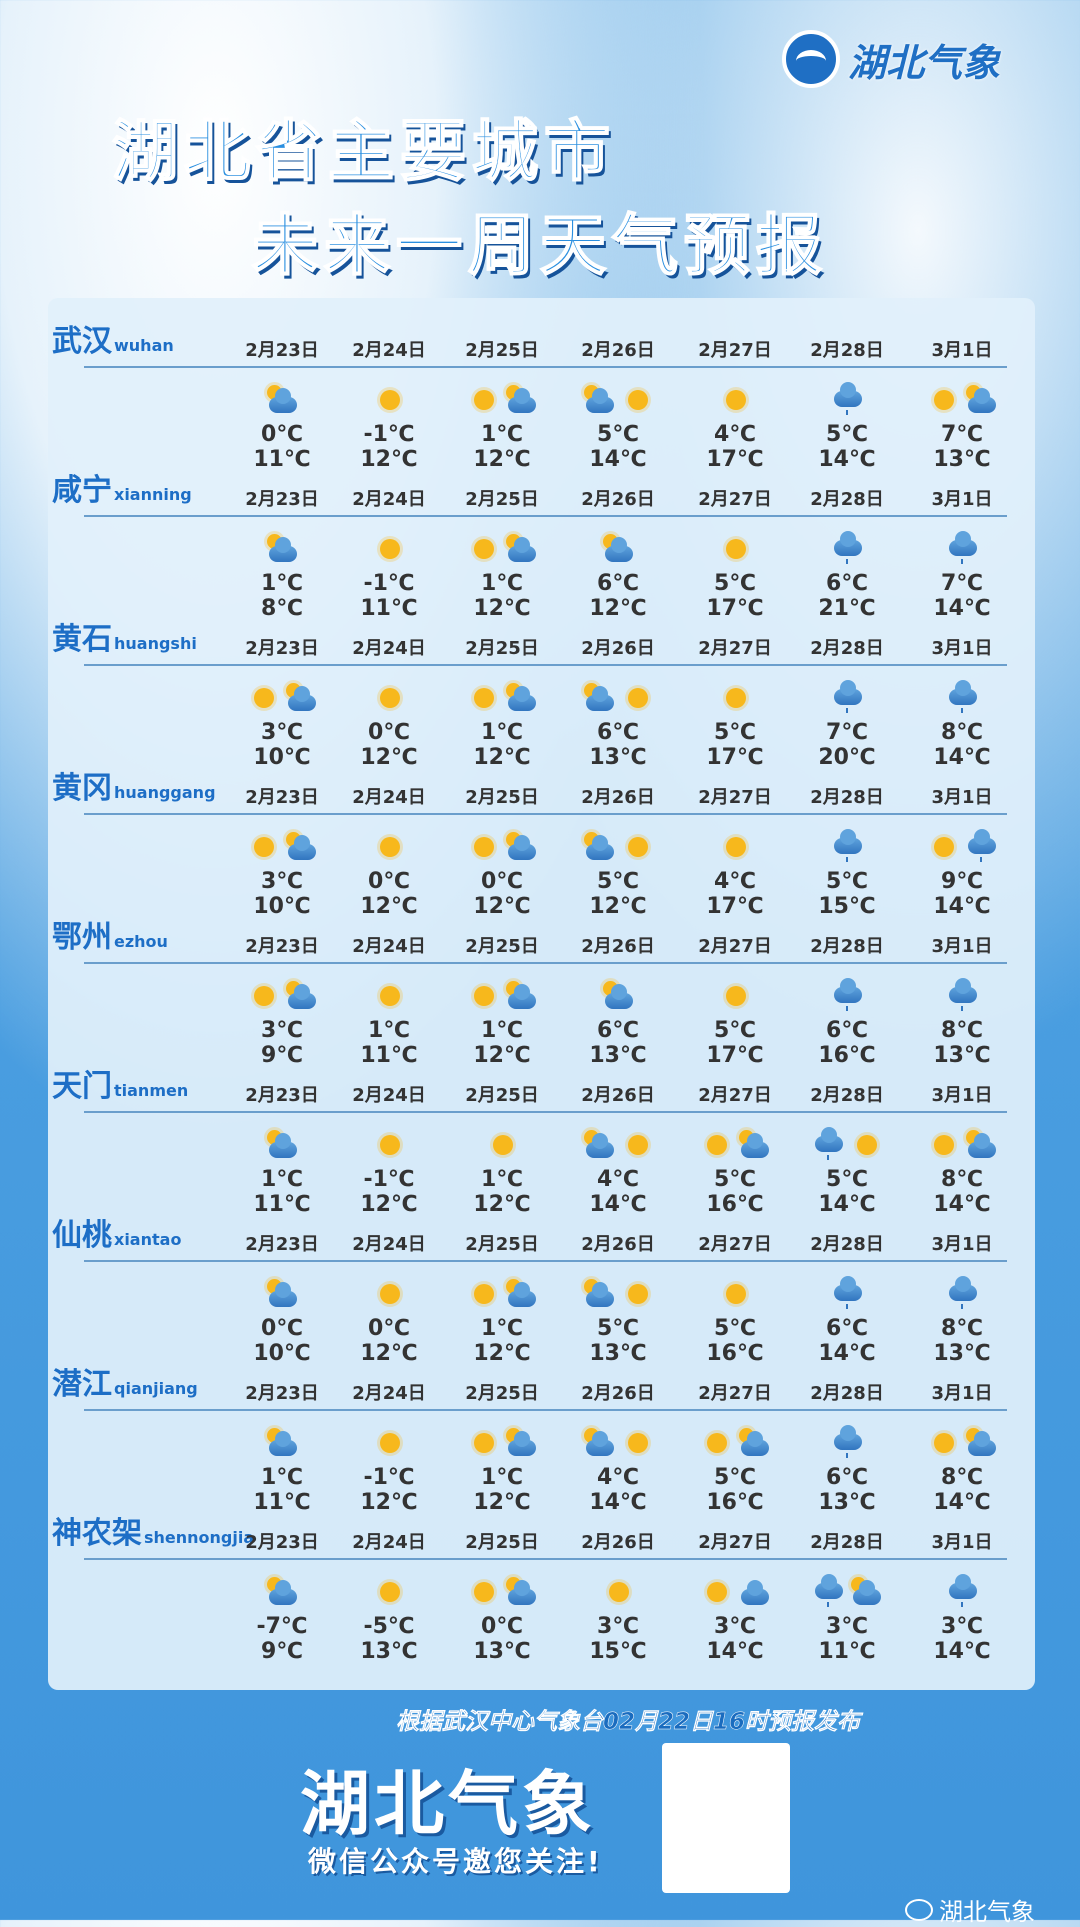 This screenshot has width=1080, height=1927. What do you see at coordinates (82, 1235) in the screenshot?
I see `city-name-zh: 仙桃` at bounding box center [82, 1235].